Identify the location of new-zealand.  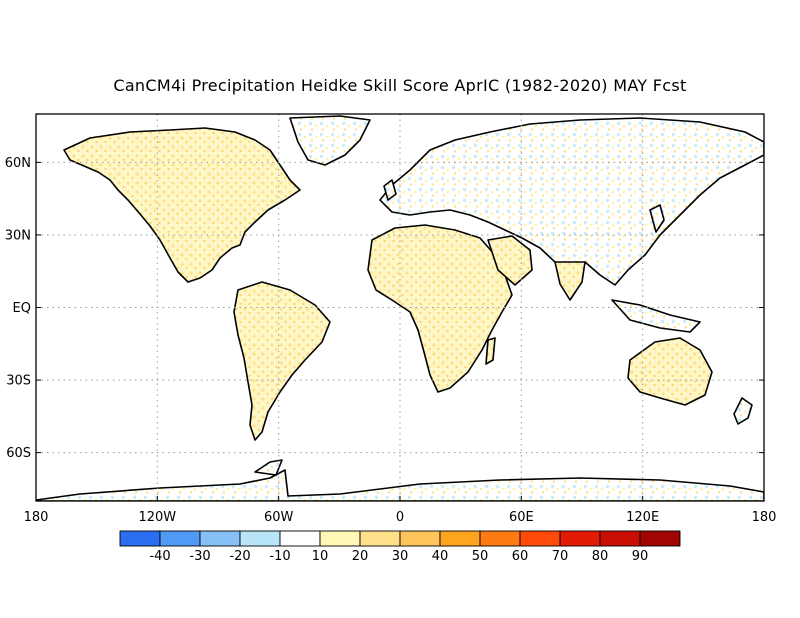
(743, 411).